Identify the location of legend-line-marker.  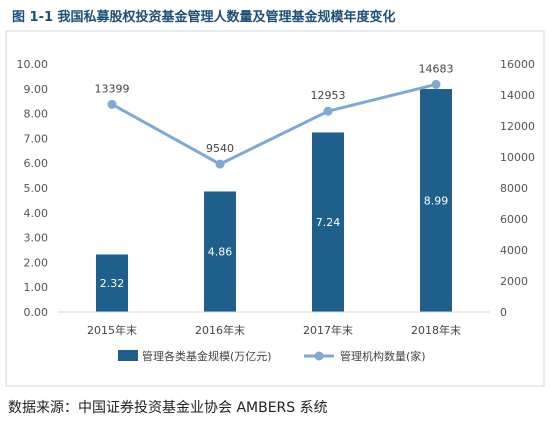
(319, 356).